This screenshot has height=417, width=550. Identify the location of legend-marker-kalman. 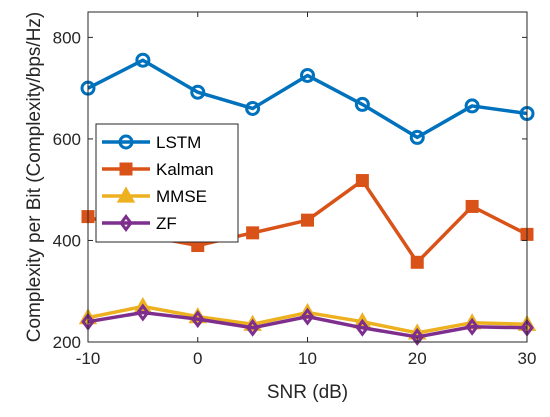
(126, 169).